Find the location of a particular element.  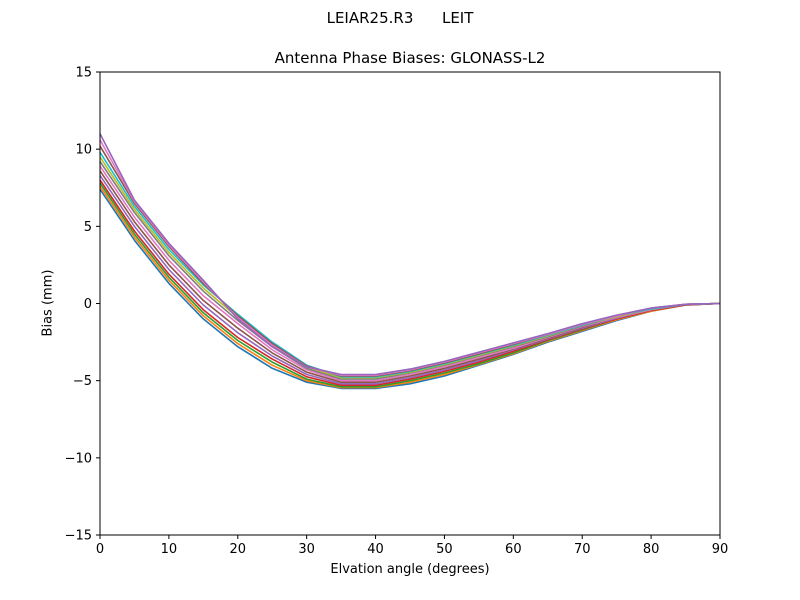

radome-name: LEIT is located at coordinates (457, 18).